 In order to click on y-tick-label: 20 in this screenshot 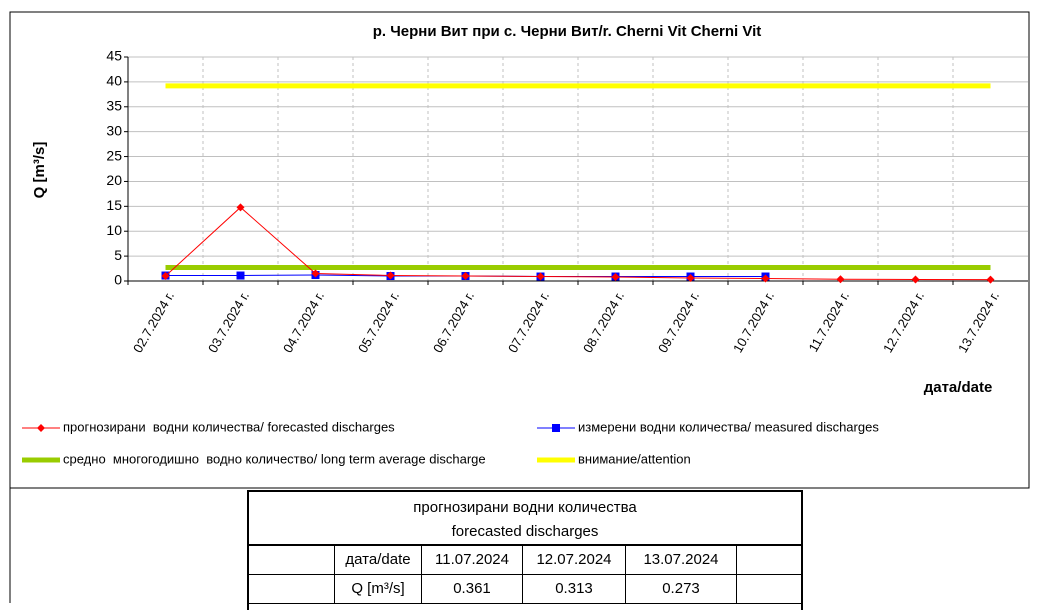, I will do `click(114, 180)`.